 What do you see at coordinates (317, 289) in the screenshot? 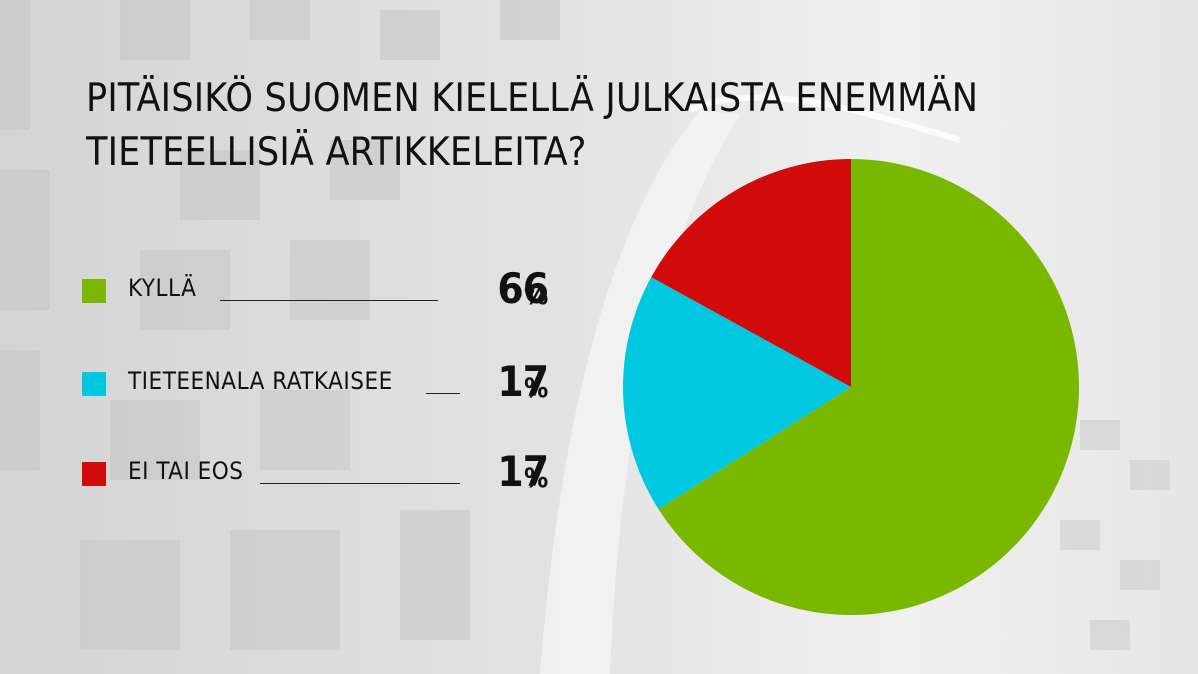
I see `legend-item-kylla: KYLLÄ 66 %` at bounding box center [317, 289].